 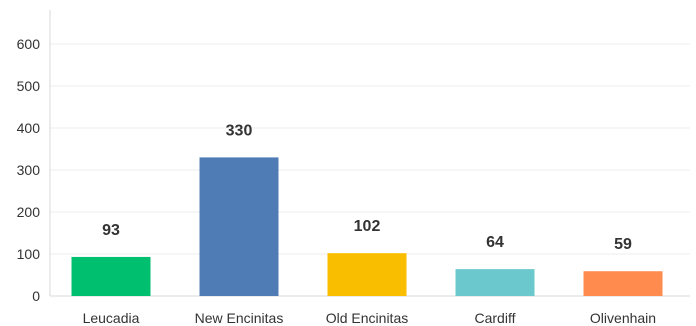 I want to click on y-tick-label: 100, so click(x=29, y=254).